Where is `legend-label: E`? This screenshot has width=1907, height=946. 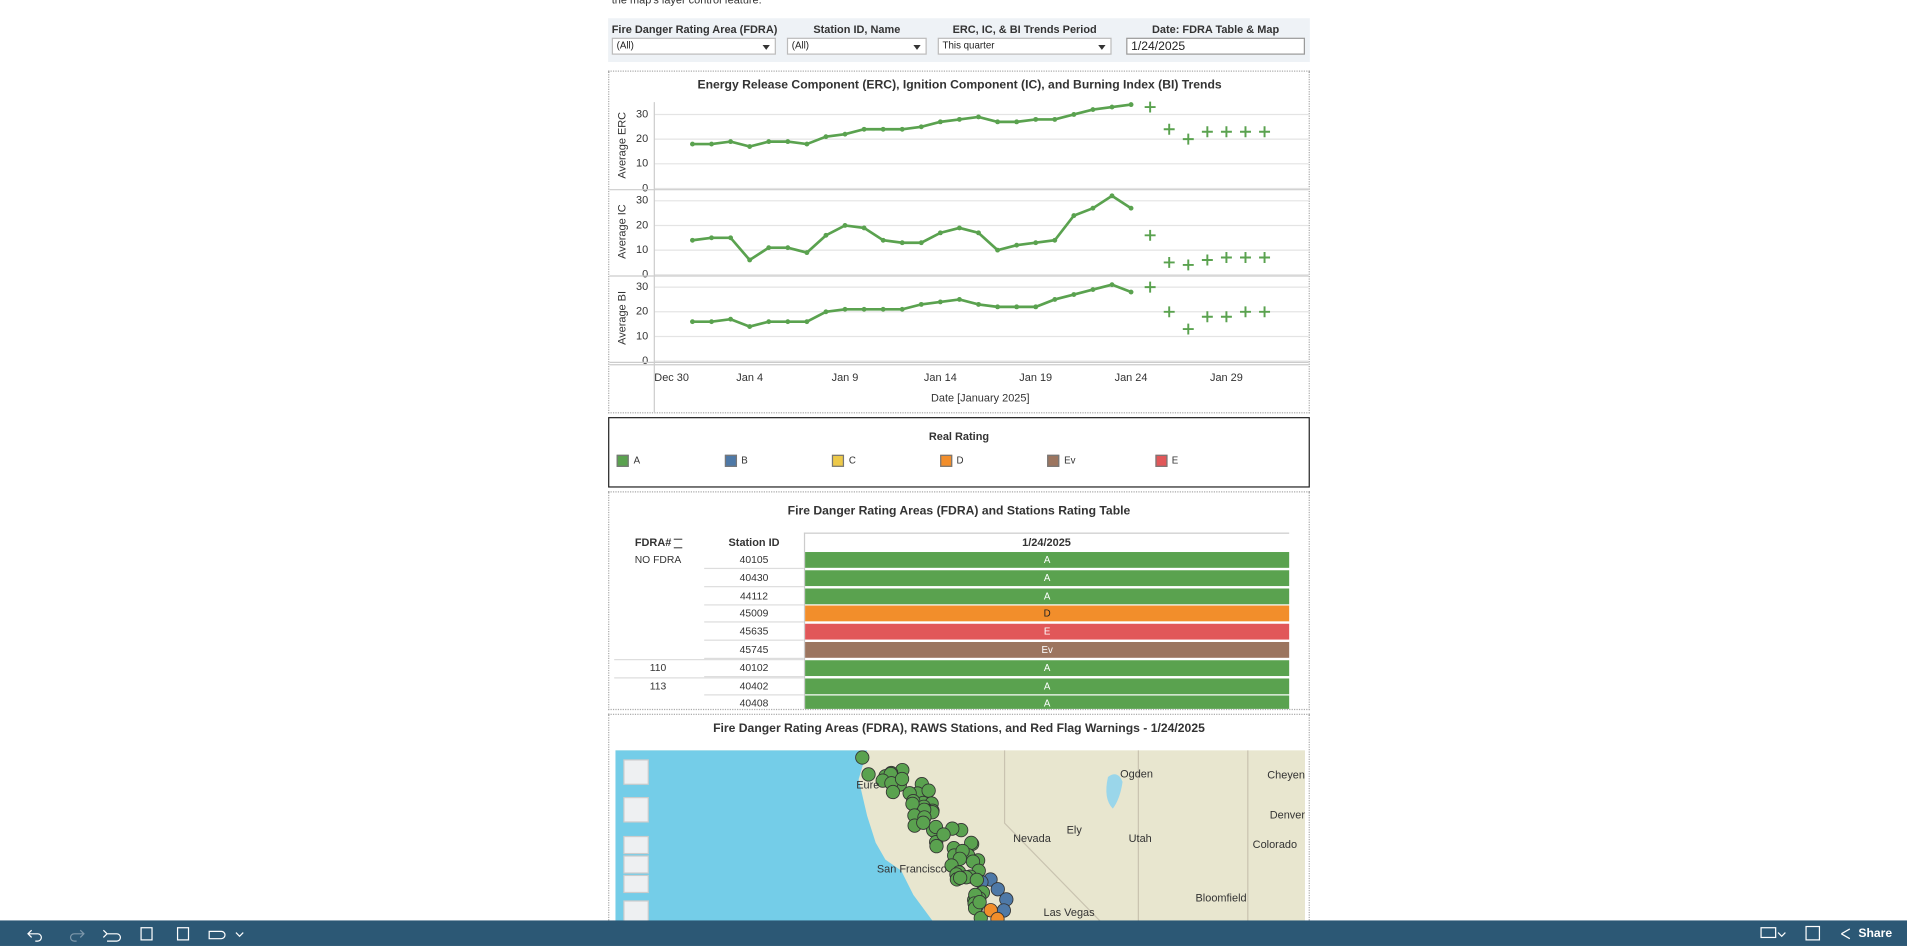
legend-label: E is located at coordinates (1175, 460).